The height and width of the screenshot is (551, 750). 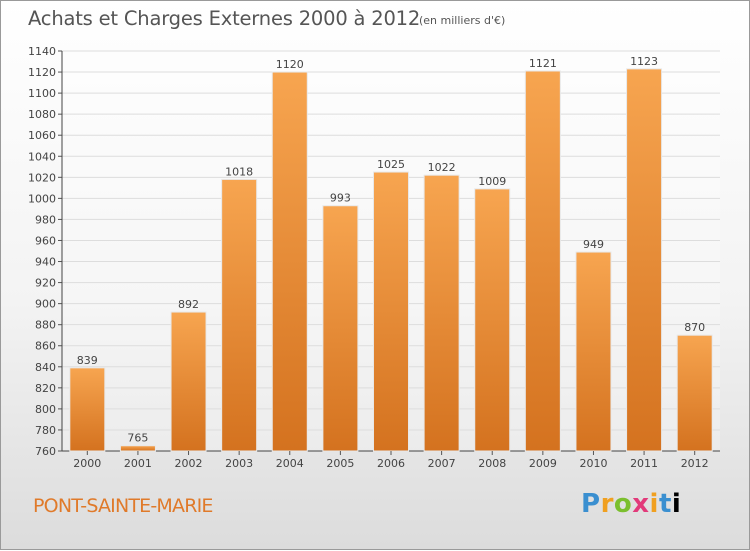 I want to click on data-label-2007: 1022, so click(x=442, y=167).